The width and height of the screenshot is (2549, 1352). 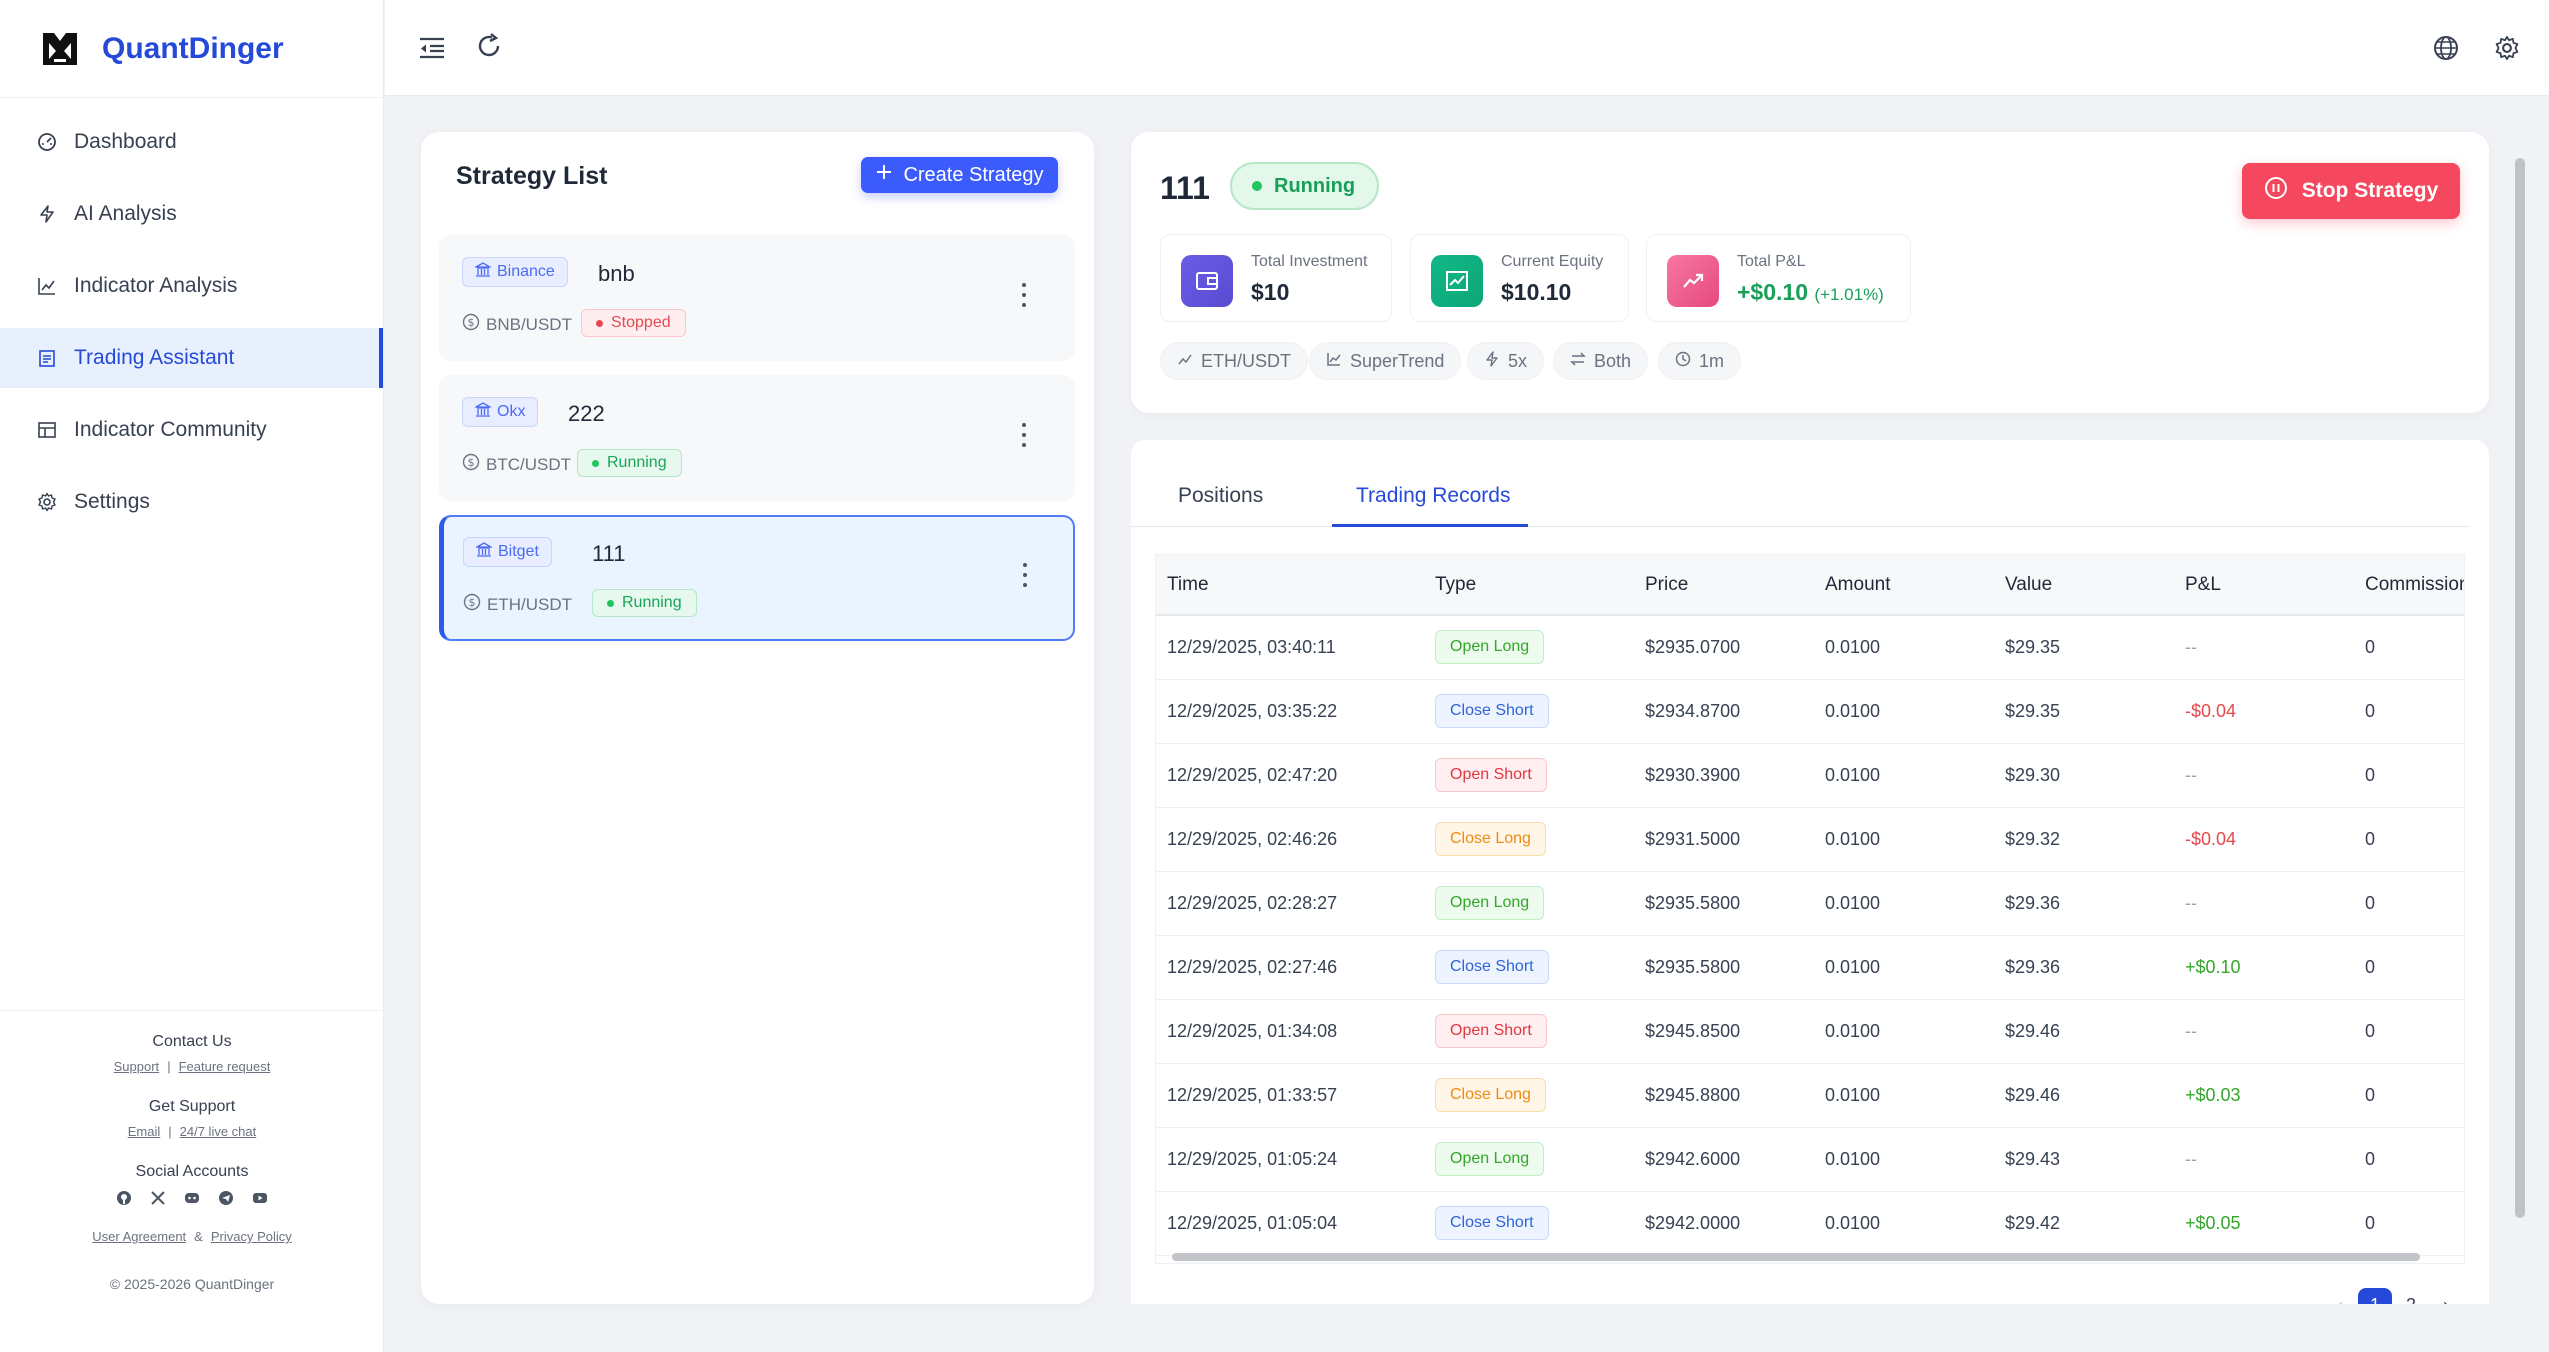 I want to click on column-header-time: Time, so click(x=1290, y=585).